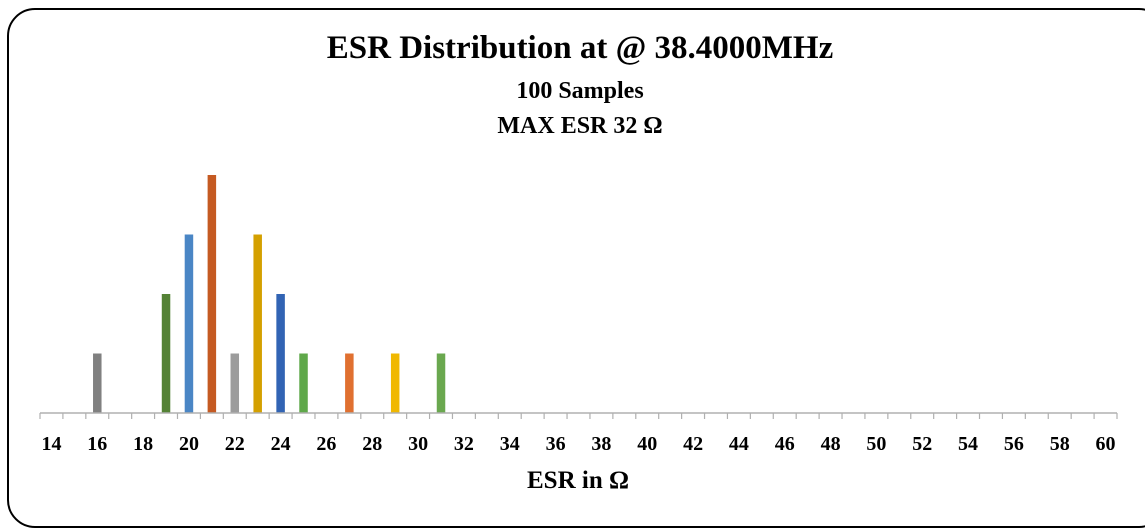 The height and width of the screenshot is (528, 1145). What do you see at coordinates (1014, 444) in the screenshot?
I see `x-tick-label: 56` at bounding box center [1014, 444].